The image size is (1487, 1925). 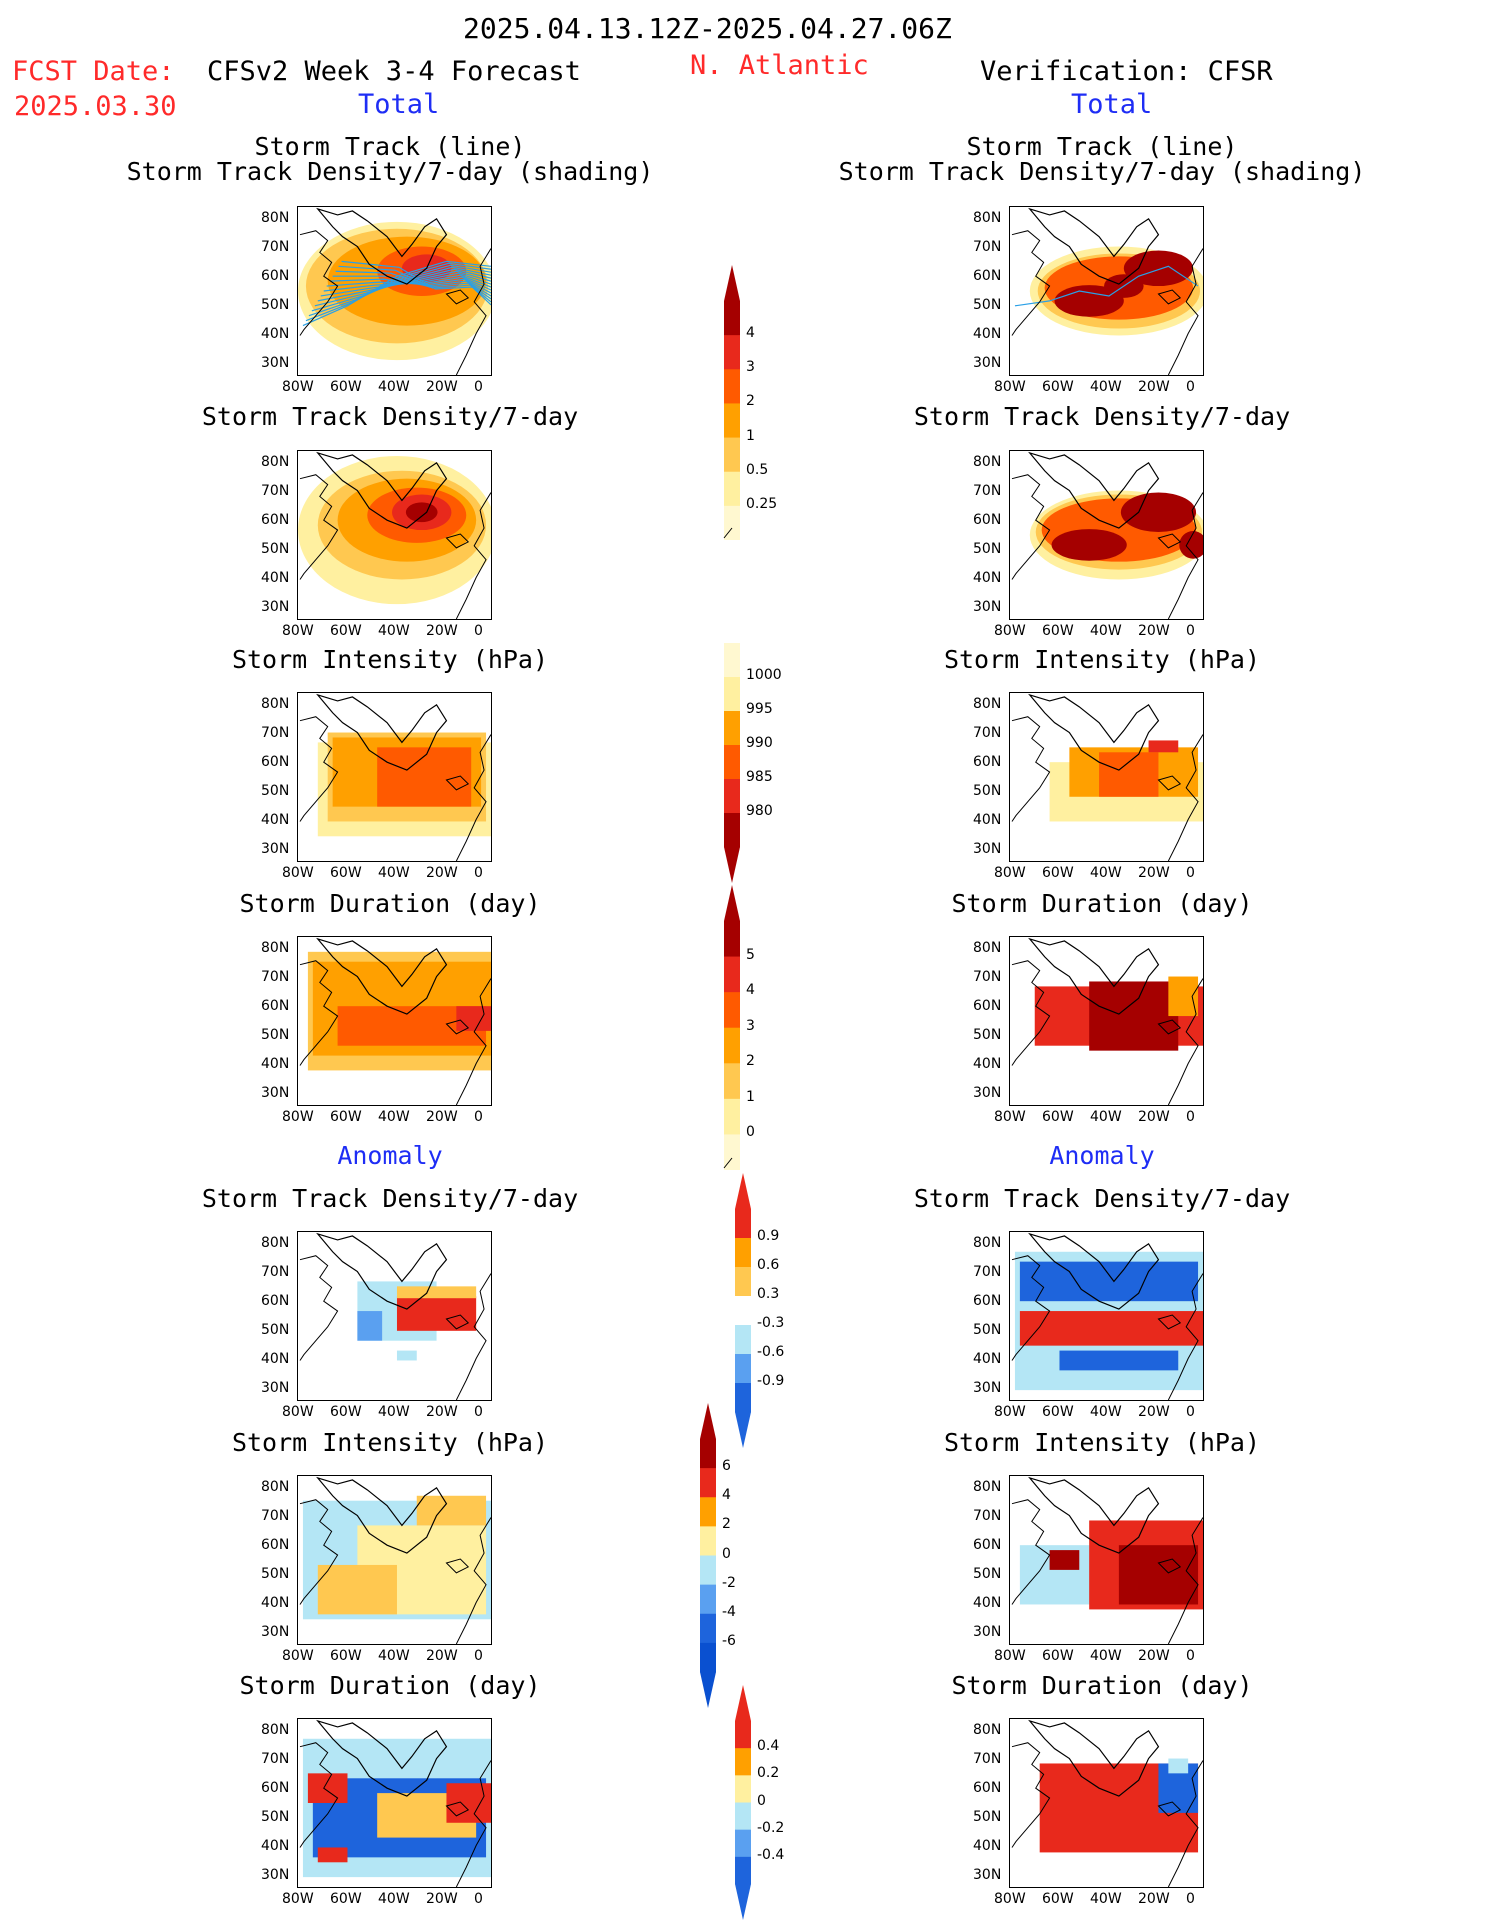 I want to click on left-anomaly-label: Anomaly, so click(x=390, y=1155).